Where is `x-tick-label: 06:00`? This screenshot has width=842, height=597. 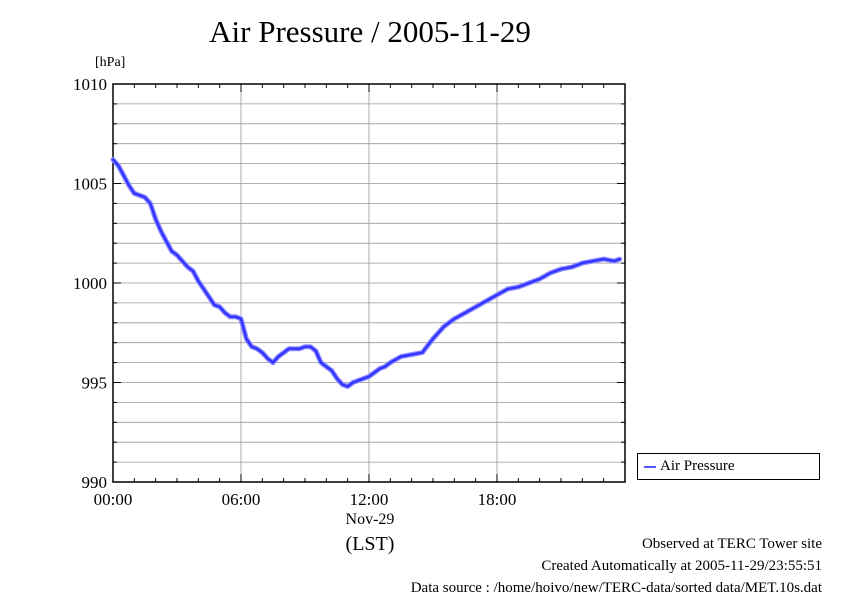
x-tick-label: 06:00 is located at coordinates (241, 499).